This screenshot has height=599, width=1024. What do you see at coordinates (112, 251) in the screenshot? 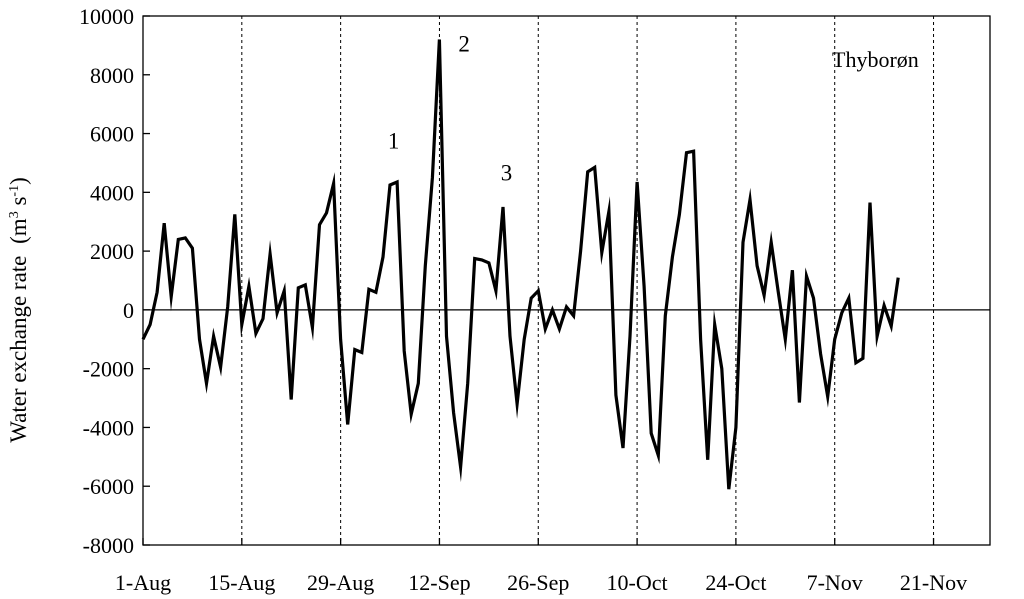
I see `y-tick-label: 2000` at bounding box center [112, 251].